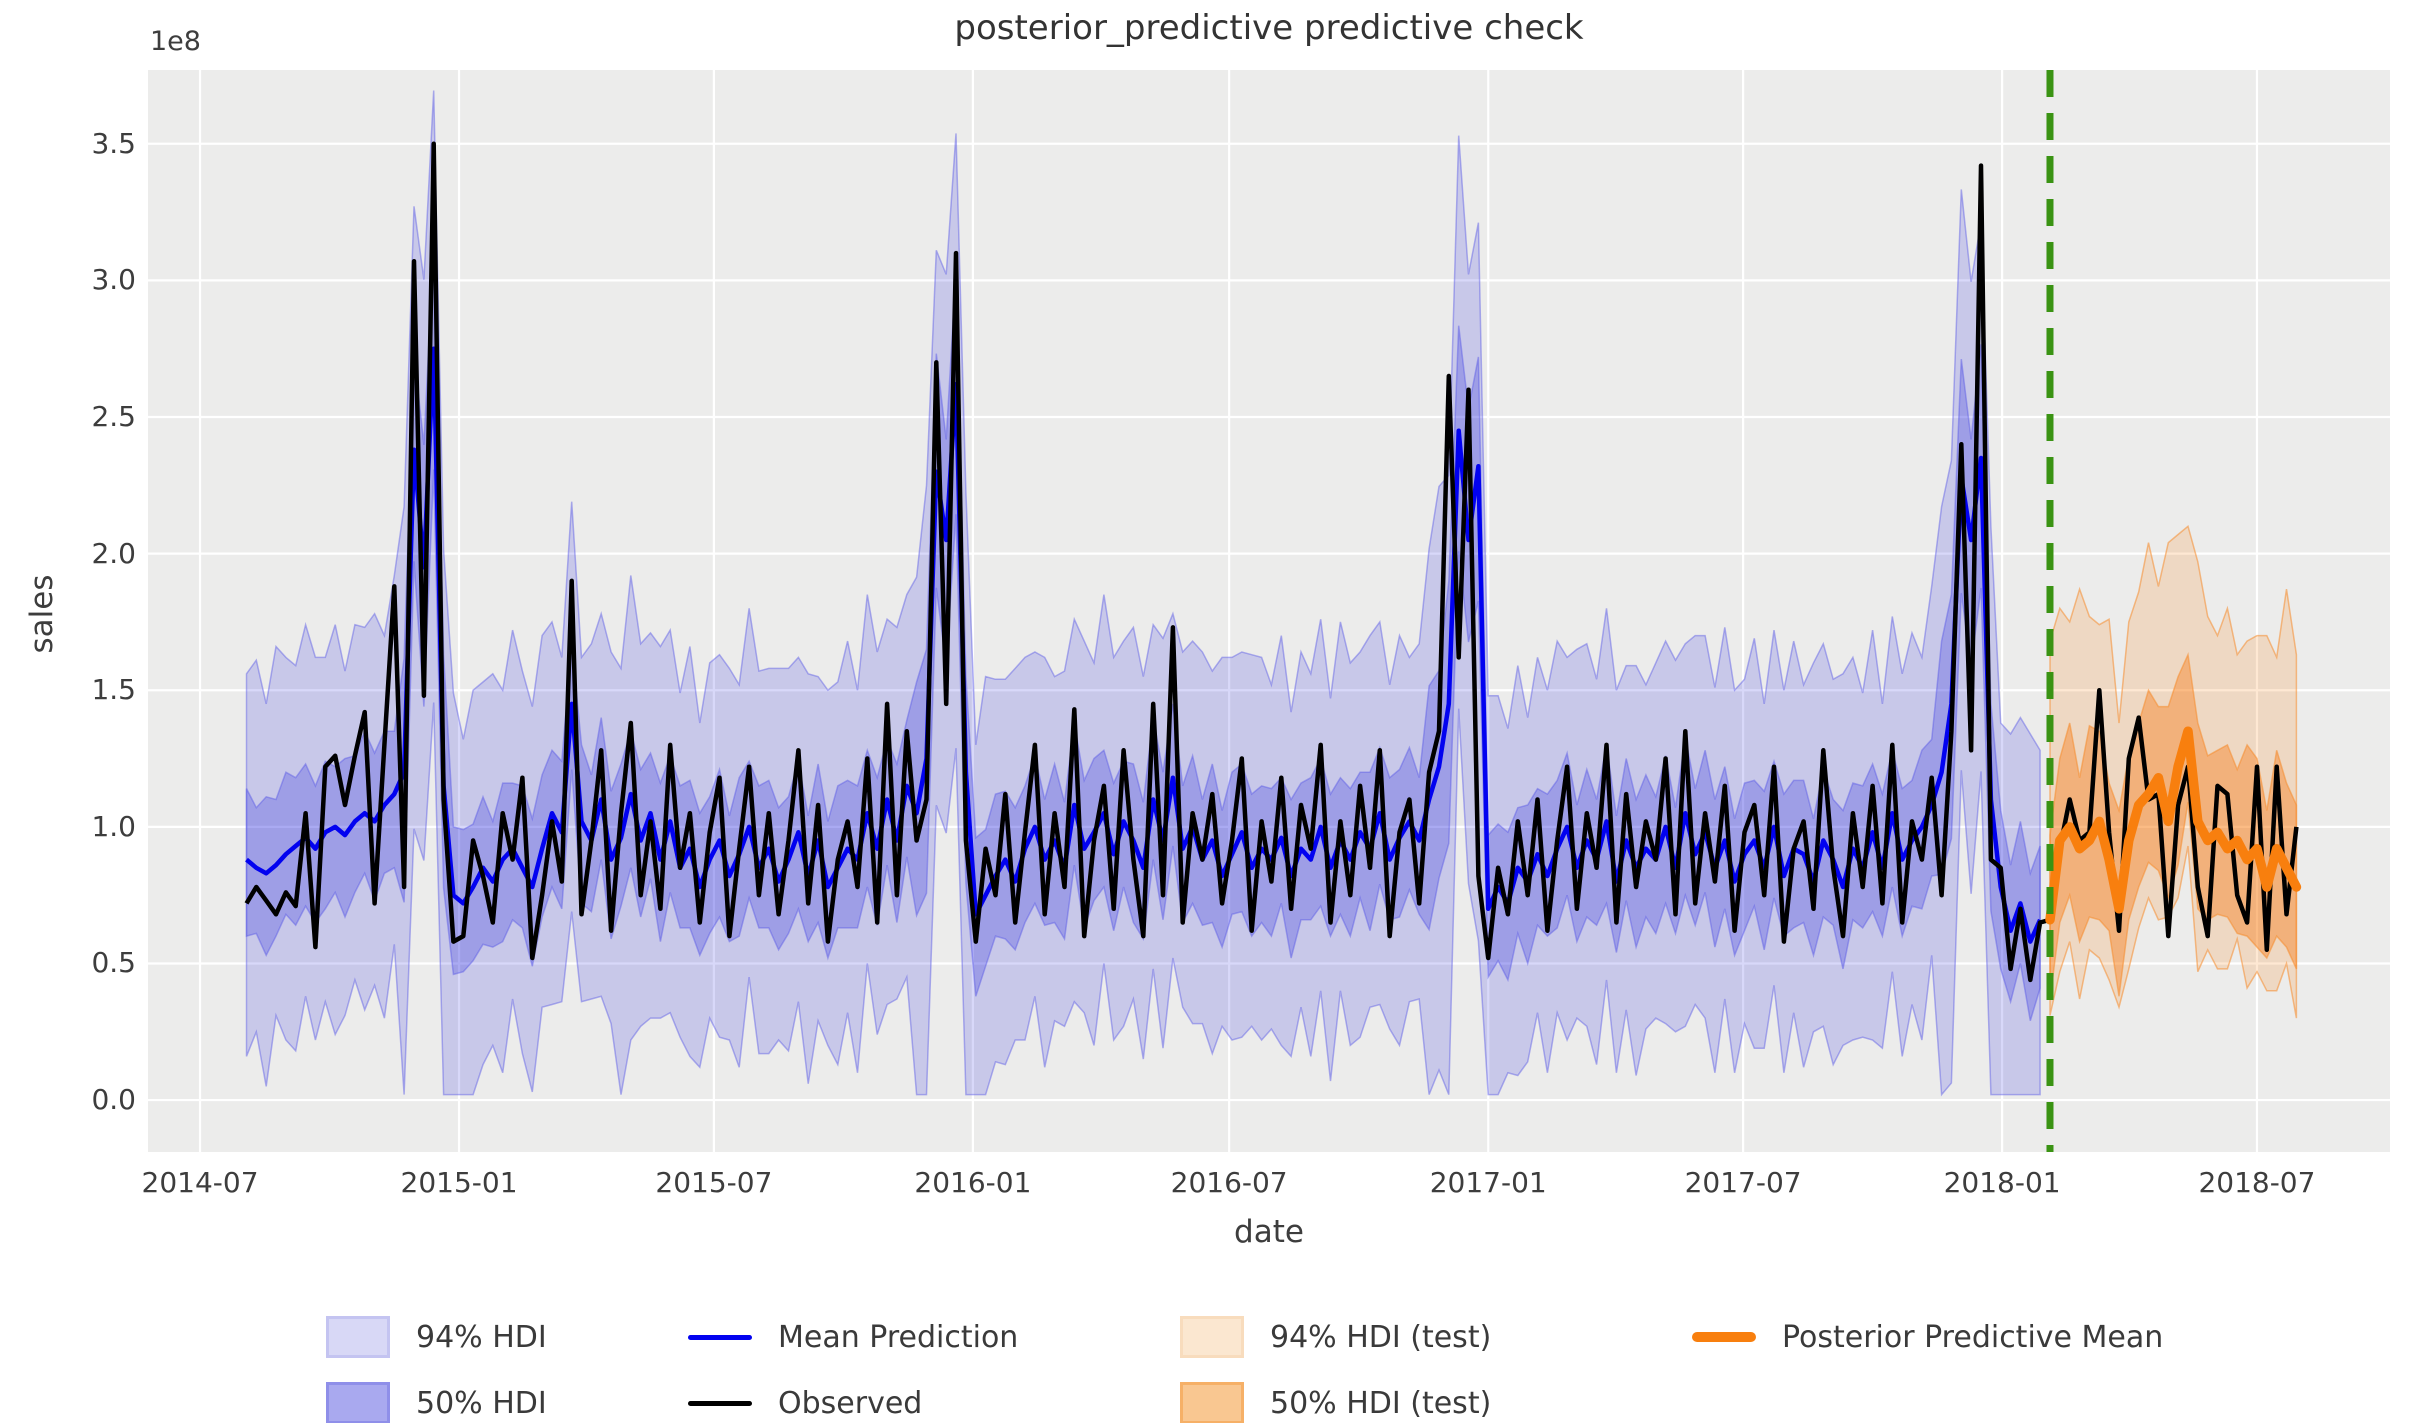  I want to click on y-tick-label: 1.0, so click(113, 826).